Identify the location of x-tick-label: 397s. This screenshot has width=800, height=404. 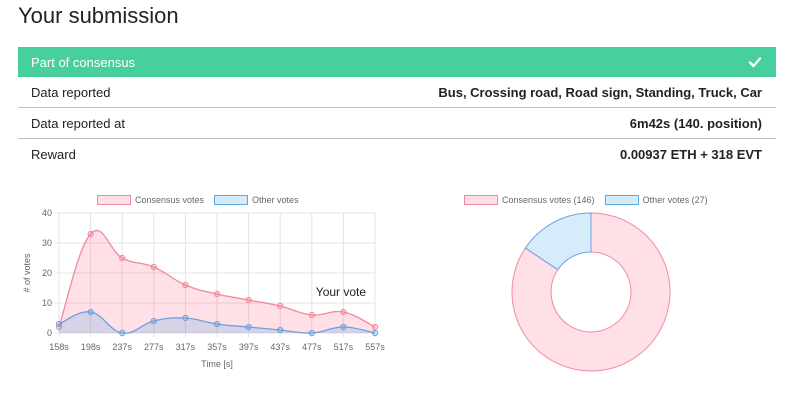
(249, 347).